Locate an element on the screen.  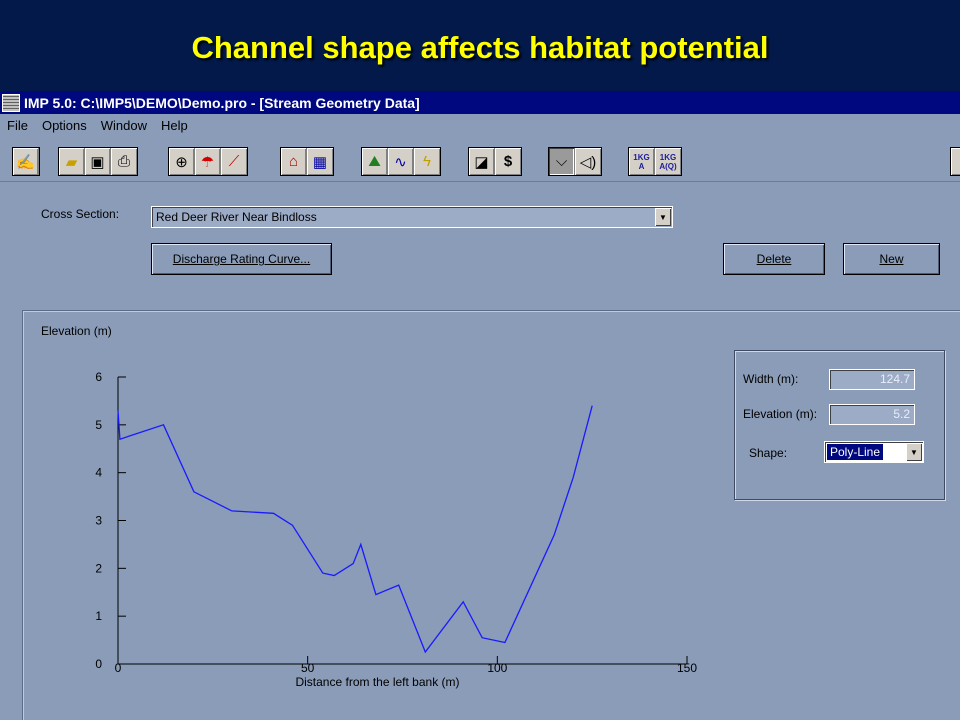
toolbar-group-notes: ✍ is located at coordinates (26, 161).